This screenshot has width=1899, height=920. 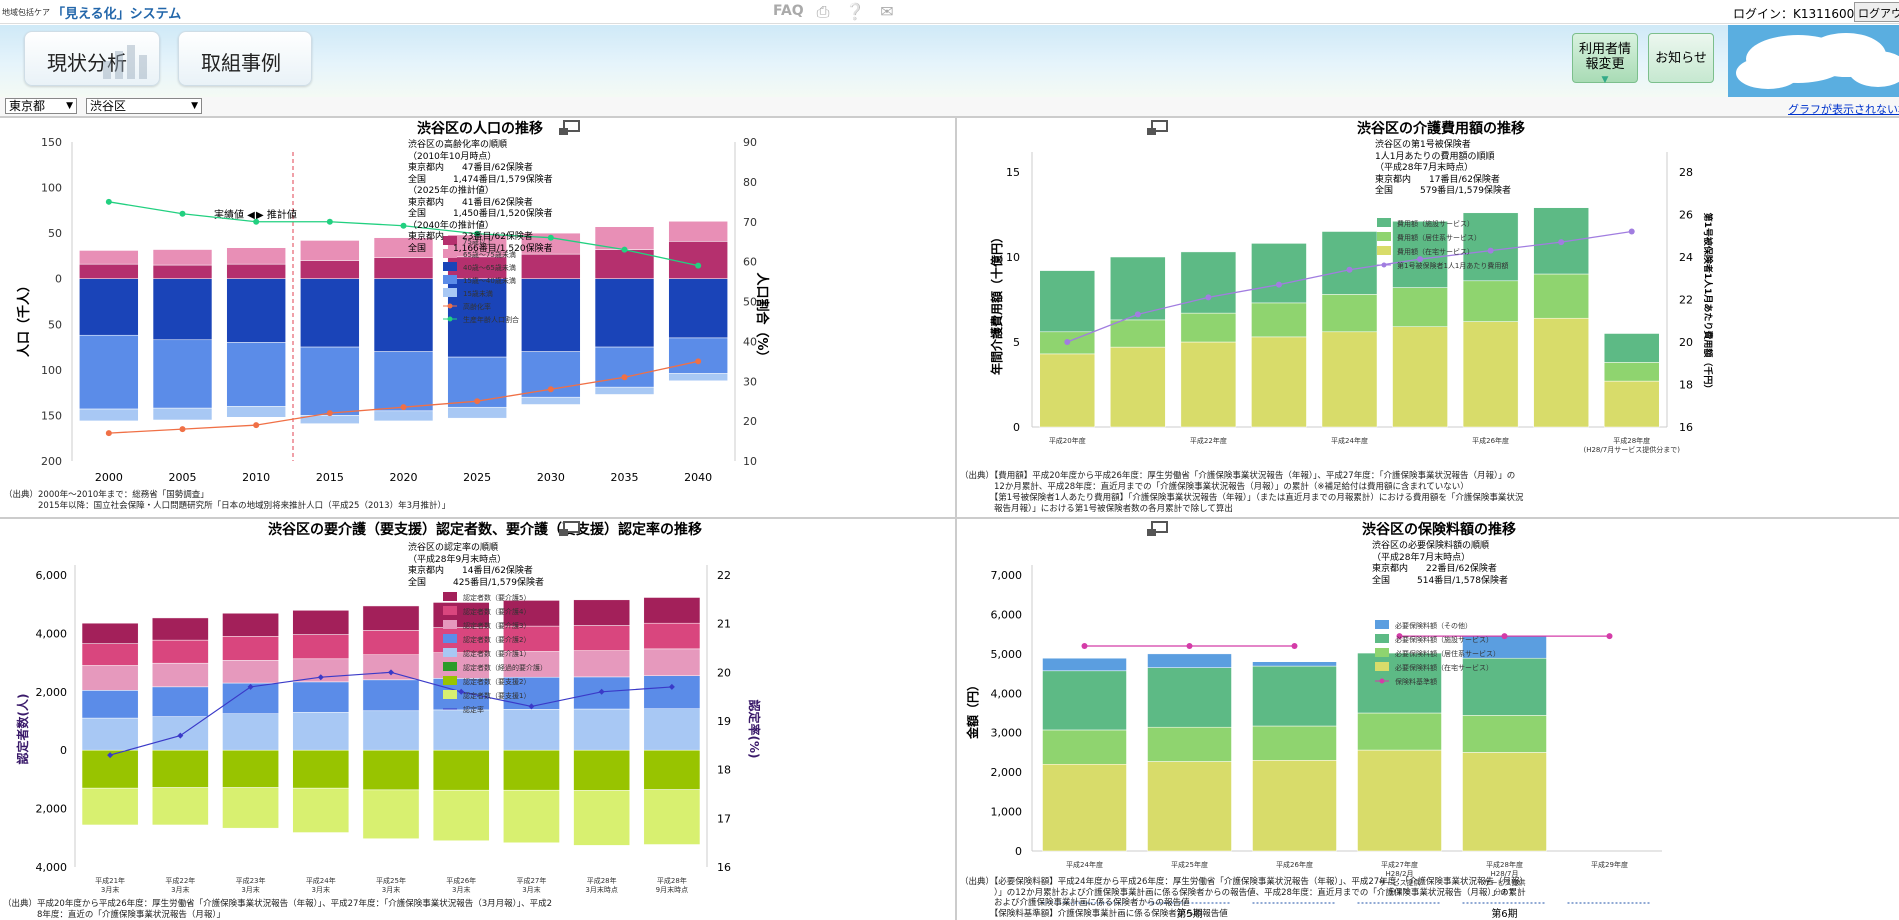 I want to click on legend-label: 75歳以上, so click(x=478, y=241).